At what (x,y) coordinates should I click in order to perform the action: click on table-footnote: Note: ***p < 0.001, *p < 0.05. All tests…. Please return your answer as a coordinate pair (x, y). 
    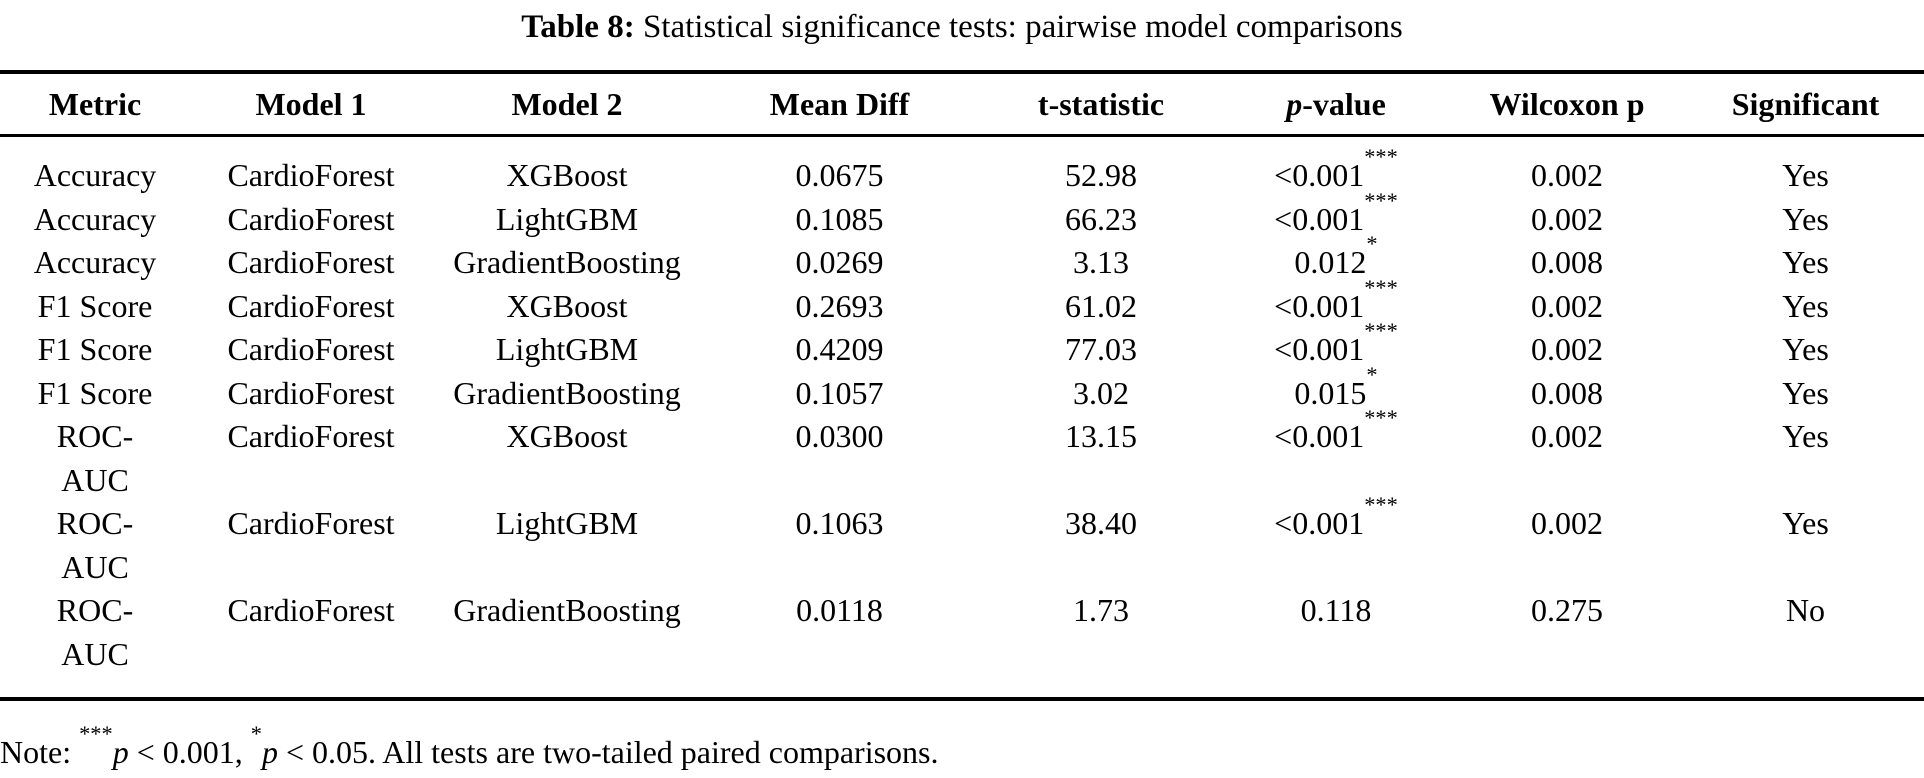
    Looking at the image, I should click on (962, 748).